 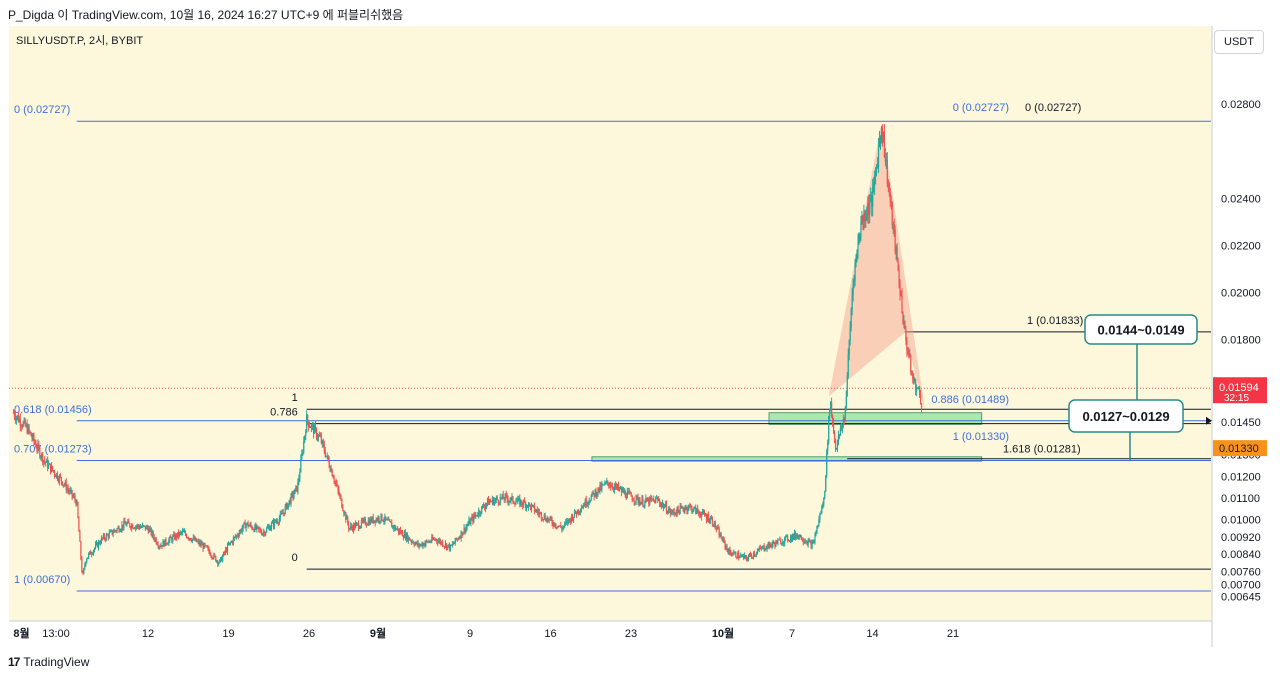 What do you see at coordinates (1239, 42) in the screenshot?
I see `currency-button: USDT` at bounding box center [1239, 42].